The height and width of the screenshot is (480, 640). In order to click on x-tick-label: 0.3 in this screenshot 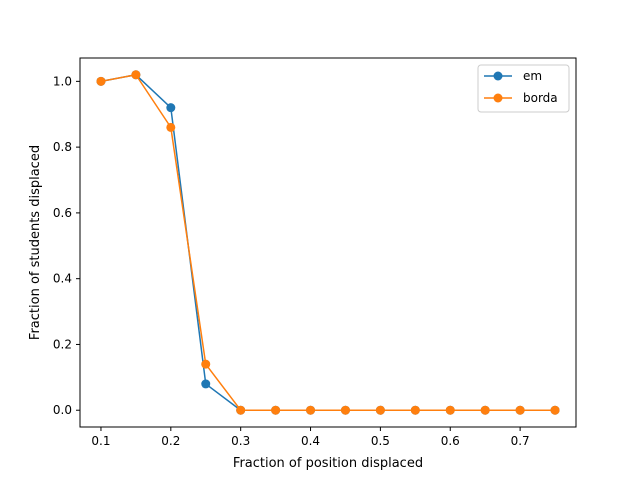, I will do `click(240, 441)`.